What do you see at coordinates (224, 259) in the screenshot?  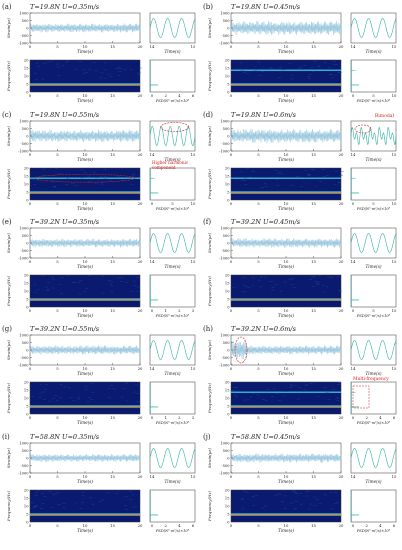 I see `y-tick-label: -1000` at bounding box center [224, 259].